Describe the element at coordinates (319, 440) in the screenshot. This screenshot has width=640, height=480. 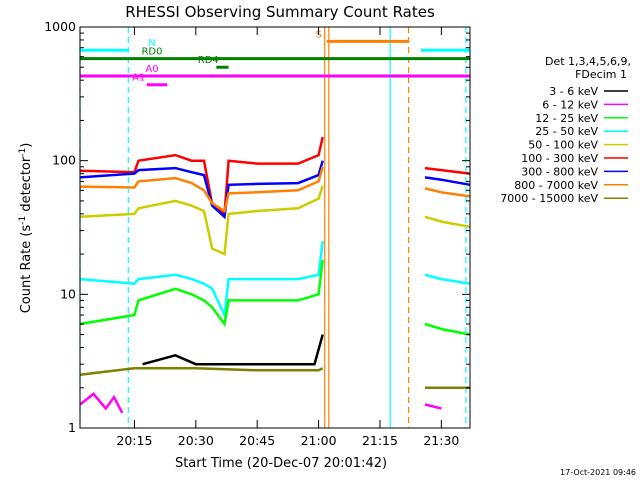
I see `x-tick-label: 21:00` at that location.